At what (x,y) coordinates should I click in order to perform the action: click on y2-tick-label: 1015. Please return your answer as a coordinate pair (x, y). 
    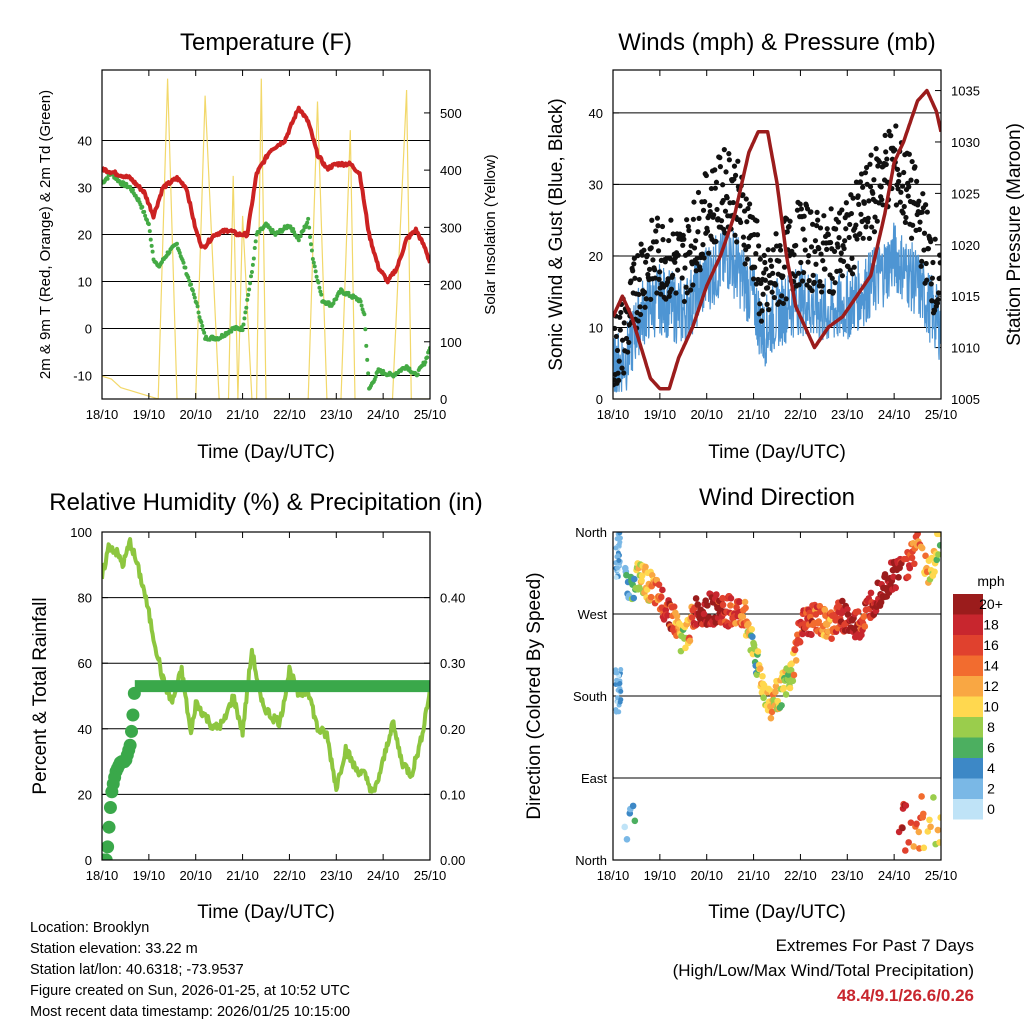
    Looking at the image, I should click on (965, 296).